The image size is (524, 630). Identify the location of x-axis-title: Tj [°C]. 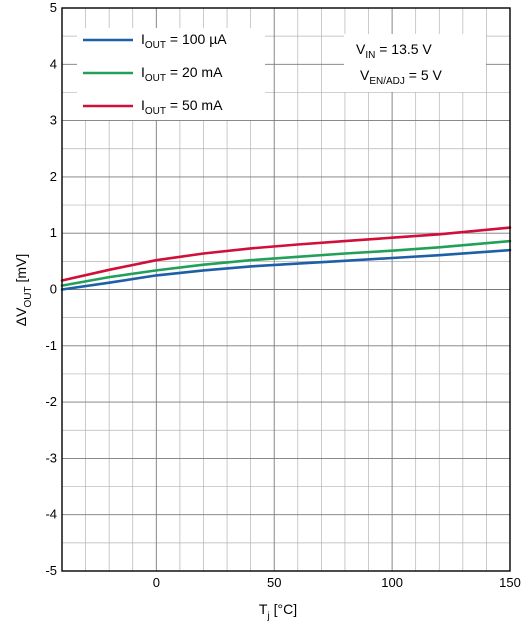
(278, 611).